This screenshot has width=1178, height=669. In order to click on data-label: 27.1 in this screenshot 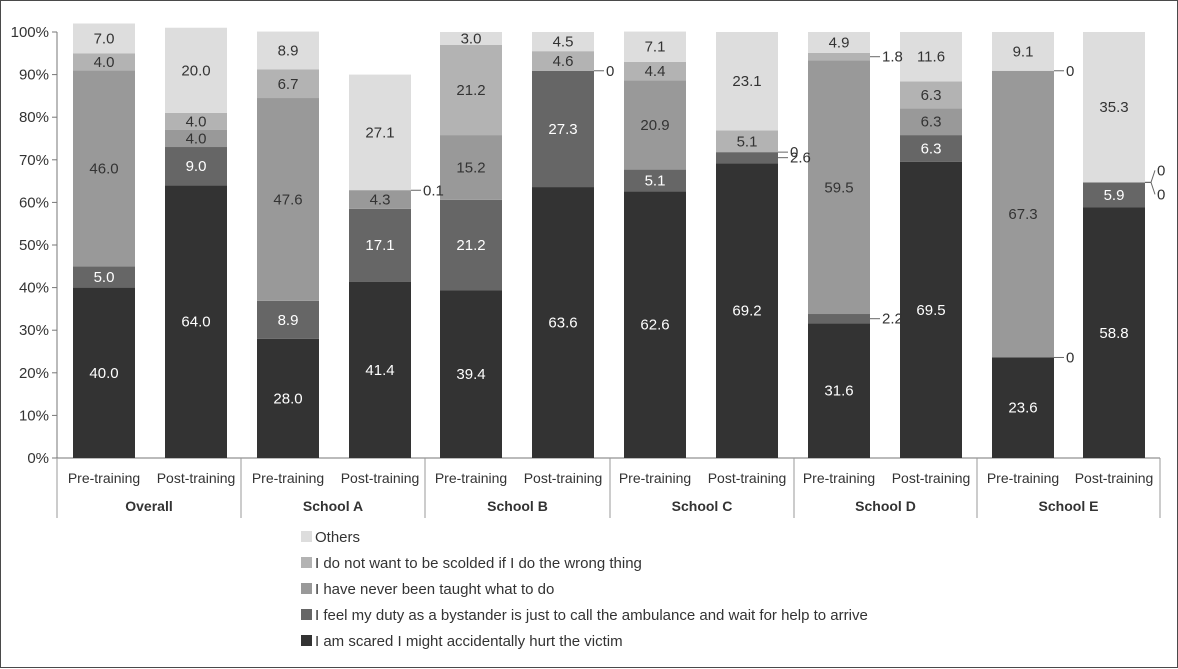, I will do `click(379, 132)`.